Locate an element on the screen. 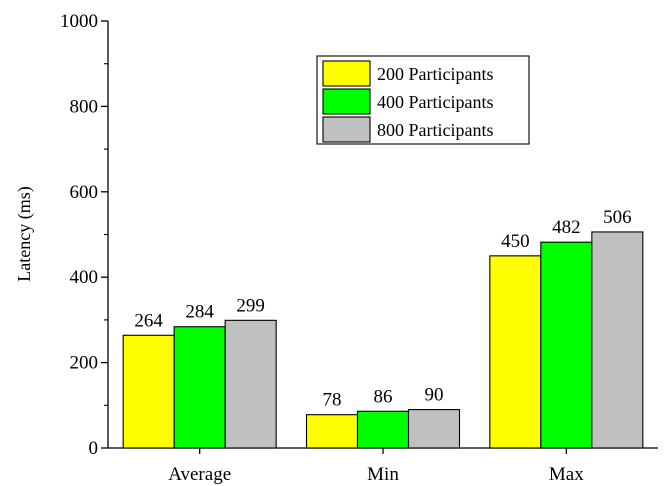 Image resolution: width=668 pixels, height=486 pixels. bar-value-label: 506 is located at coordinates (617, 217).